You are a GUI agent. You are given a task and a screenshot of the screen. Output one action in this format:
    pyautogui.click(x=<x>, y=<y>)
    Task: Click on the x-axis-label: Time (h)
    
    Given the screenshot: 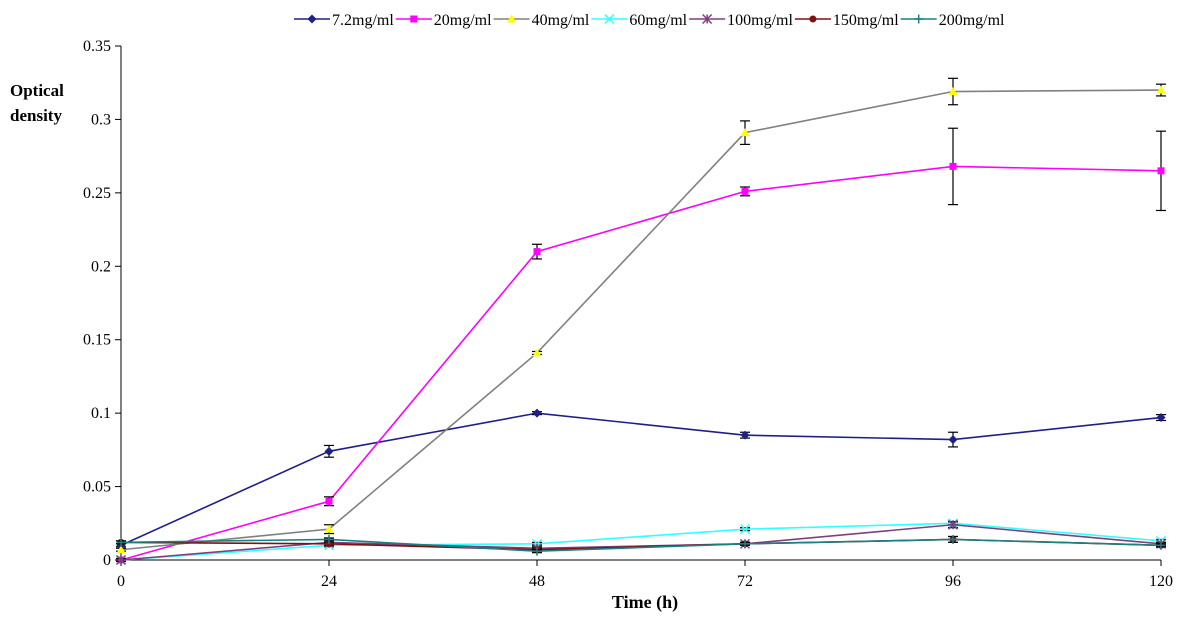 What is the action you would take?
    pyautogui.click(x=645, y=602)
    